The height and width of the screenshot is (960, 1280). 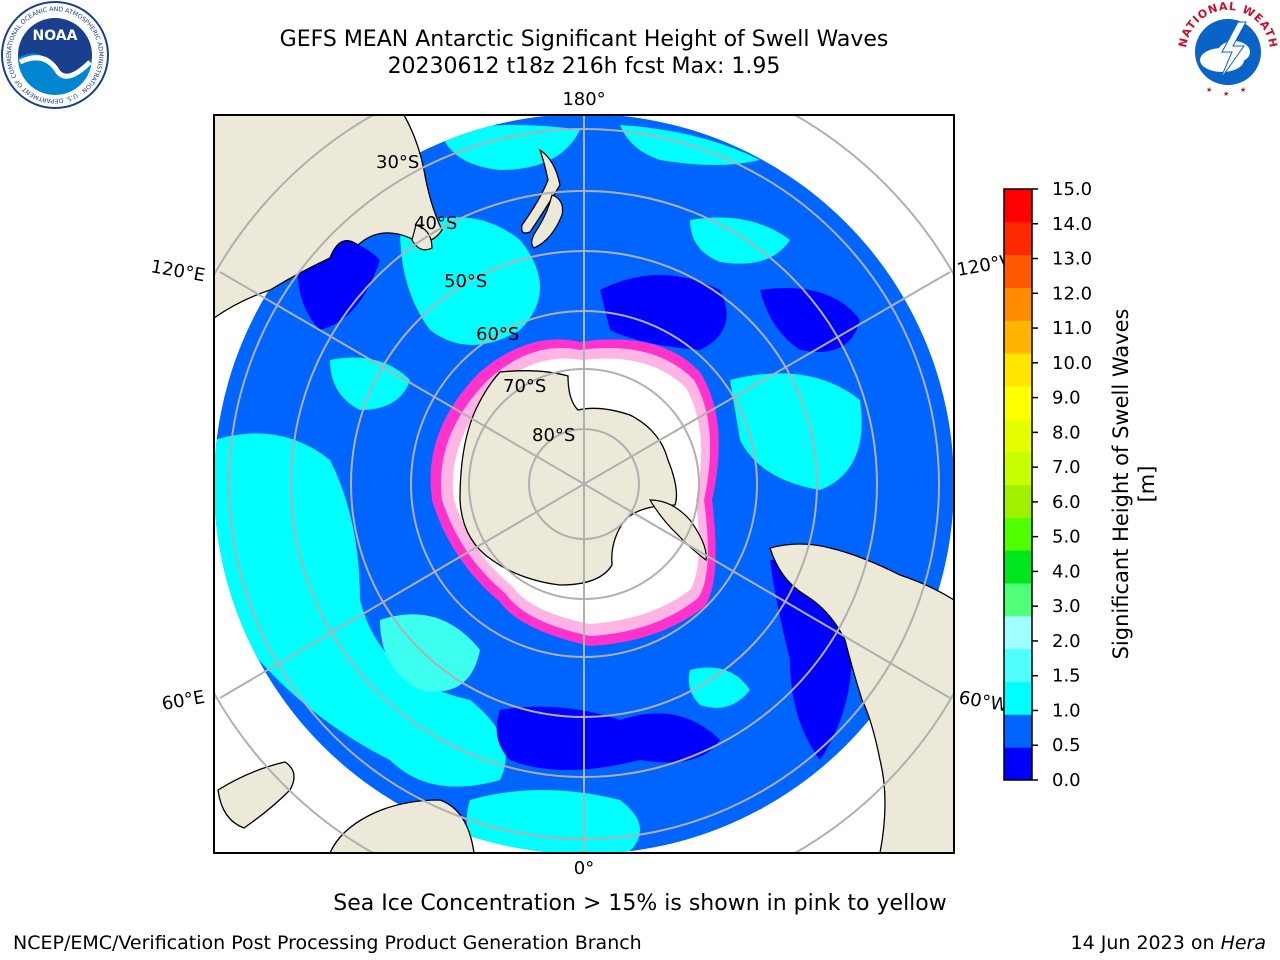 I want to click on colorbar-tick-label: 14.0, so click(x=1072, y=224).